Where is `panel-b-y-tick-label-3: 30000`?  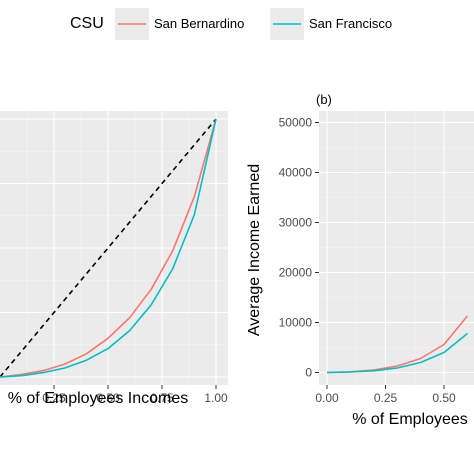
panel-b-y-tick-label-3: 30000 is located at coordinates (296, 223).